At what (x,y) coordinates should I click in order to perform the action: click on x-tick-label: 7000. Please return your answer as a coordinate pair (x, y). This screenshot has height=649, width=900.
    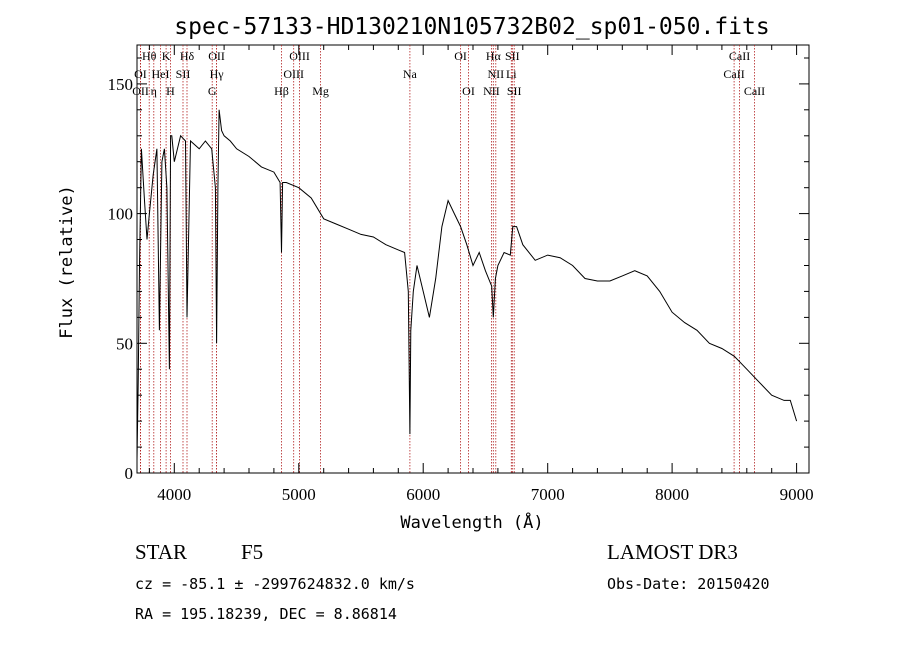
    Looking at the image, I should click on (548, 494).